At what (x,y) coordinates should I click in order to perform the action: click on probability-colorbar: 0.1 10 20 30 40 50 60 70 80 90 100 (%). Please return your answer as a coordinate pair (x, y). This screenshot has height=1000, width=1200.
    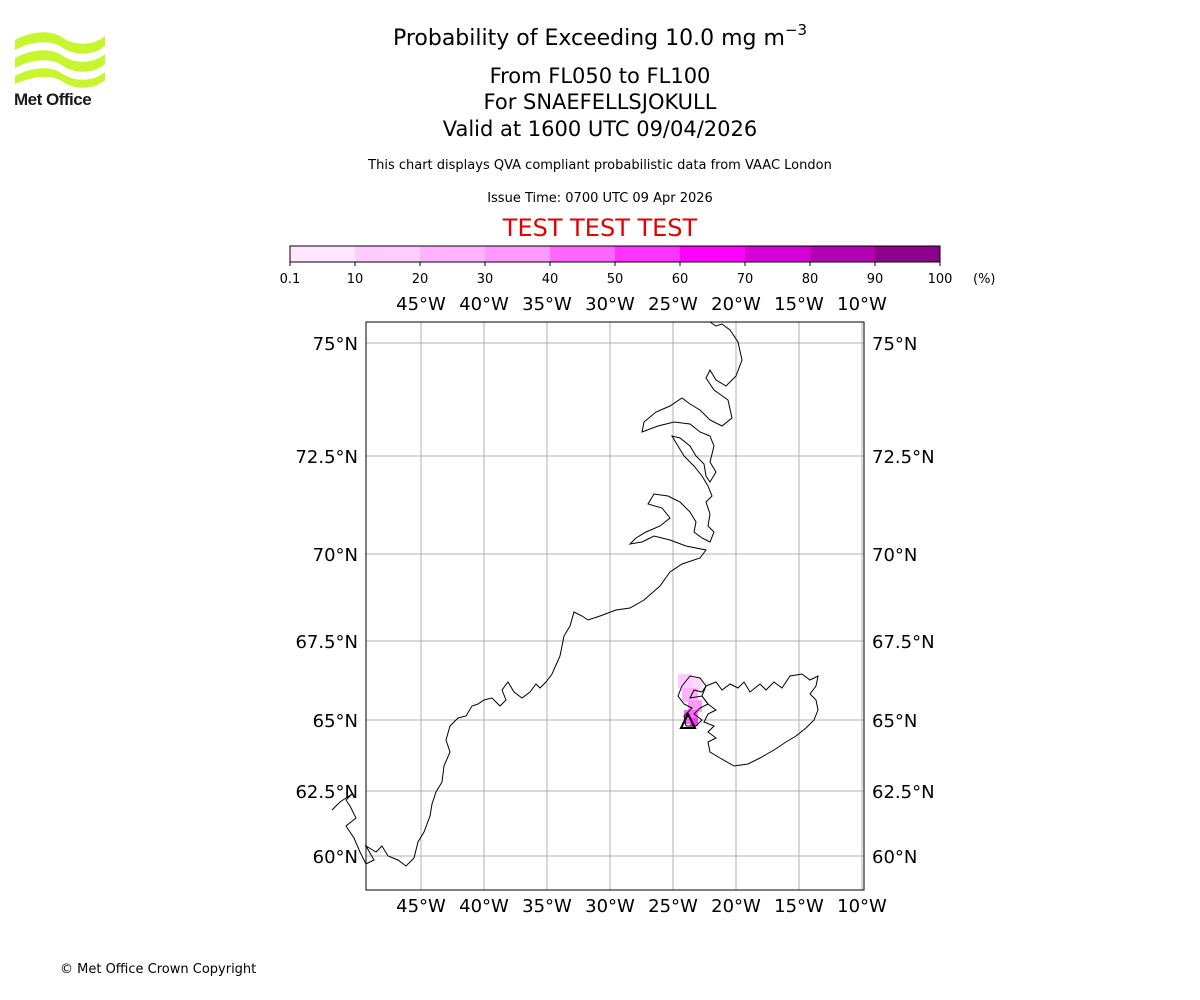
    Looking at the image, I should click on (638, 266).